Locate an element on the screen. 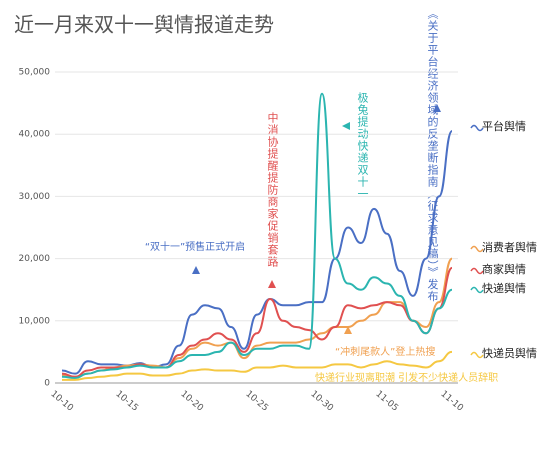 This screenshot has height=450, width=550. y-tick-label: 0 is located at coordinates (47, 384).